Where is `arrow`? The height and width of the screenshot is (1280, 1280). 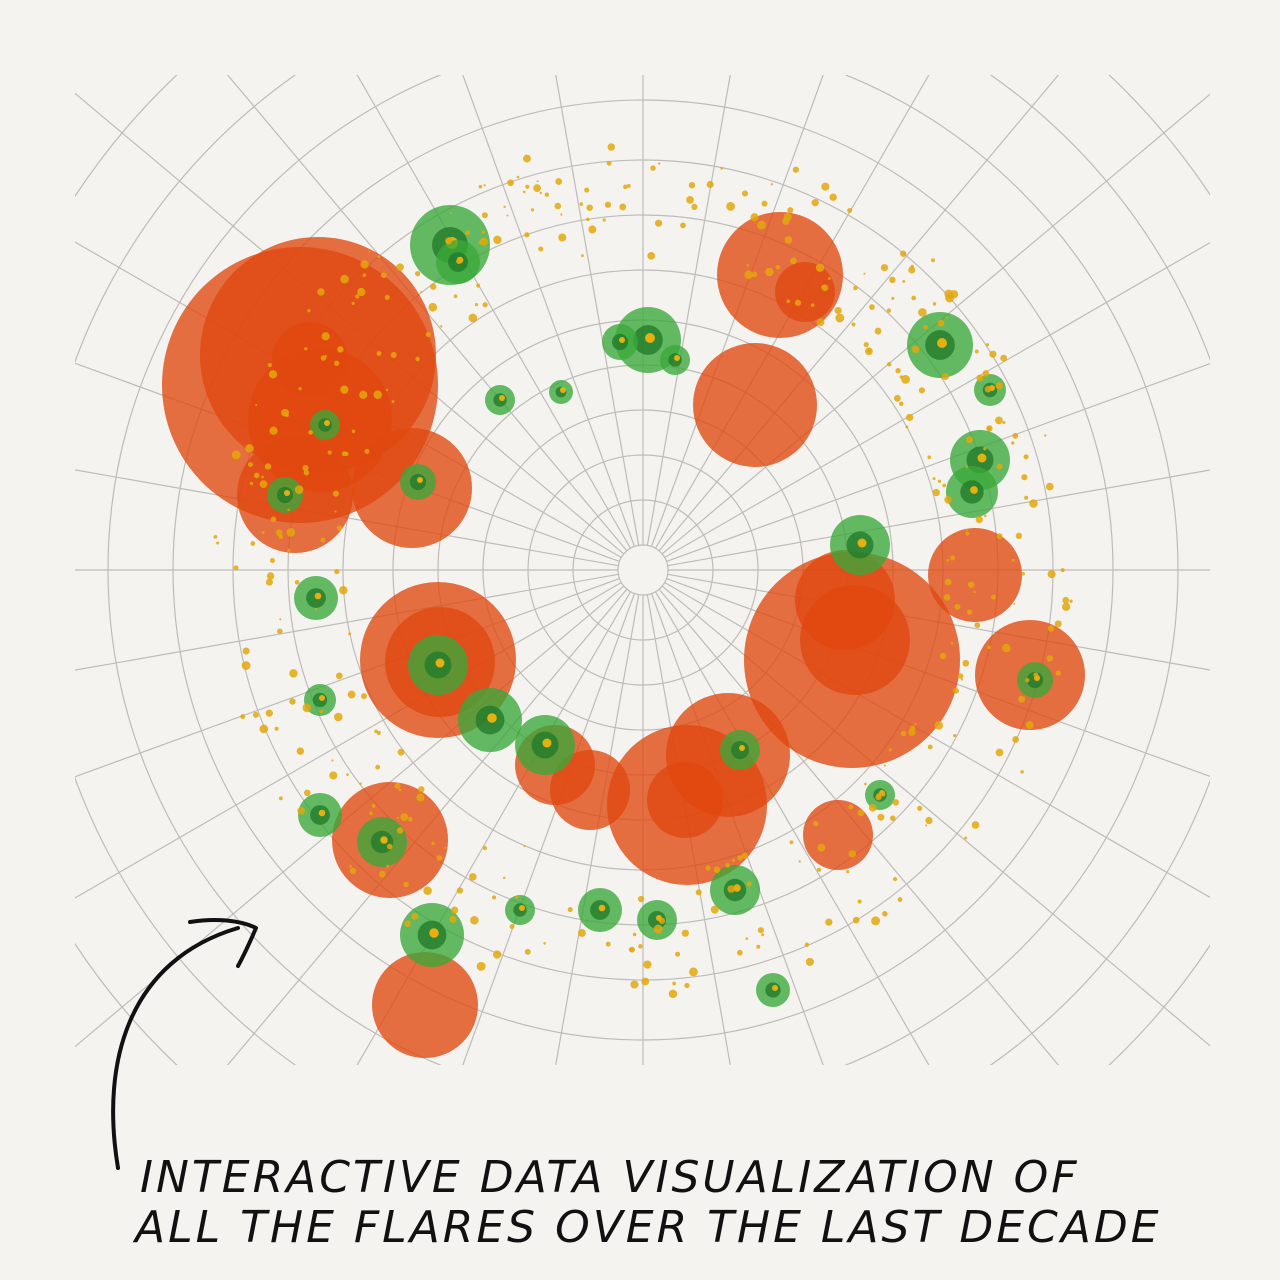 arrow is located at coordinates (175, 1048).